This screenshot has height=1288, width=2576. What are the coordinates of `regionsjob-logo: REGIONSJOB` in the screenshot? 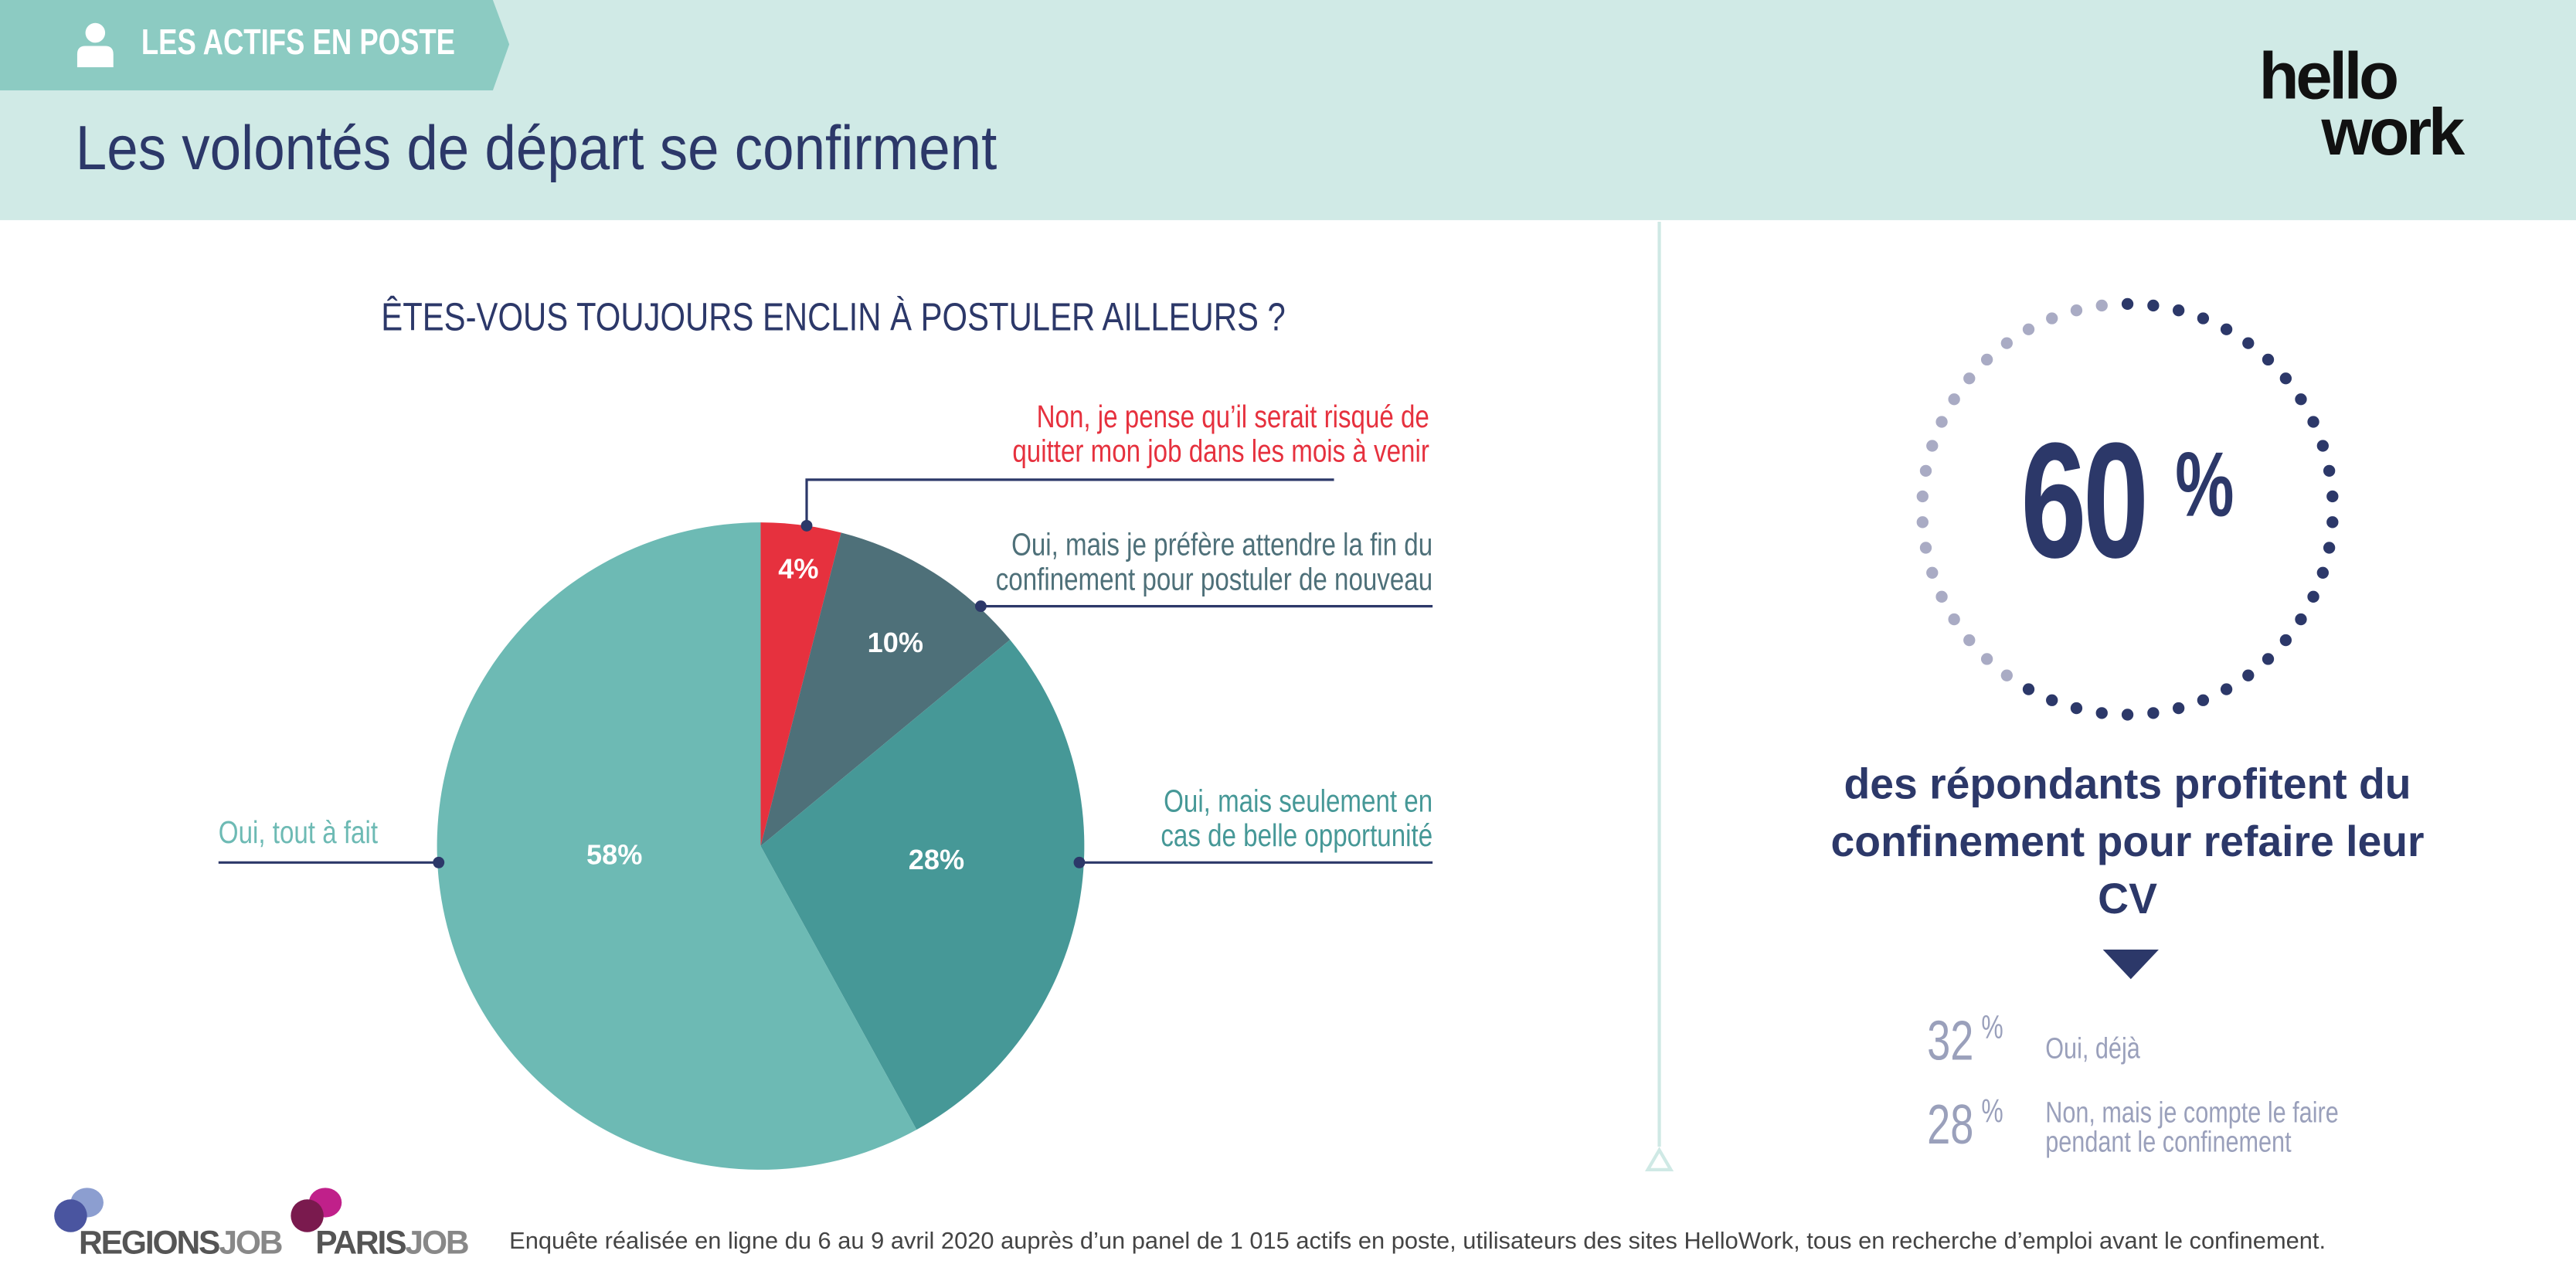 It's located at (181, 1243).